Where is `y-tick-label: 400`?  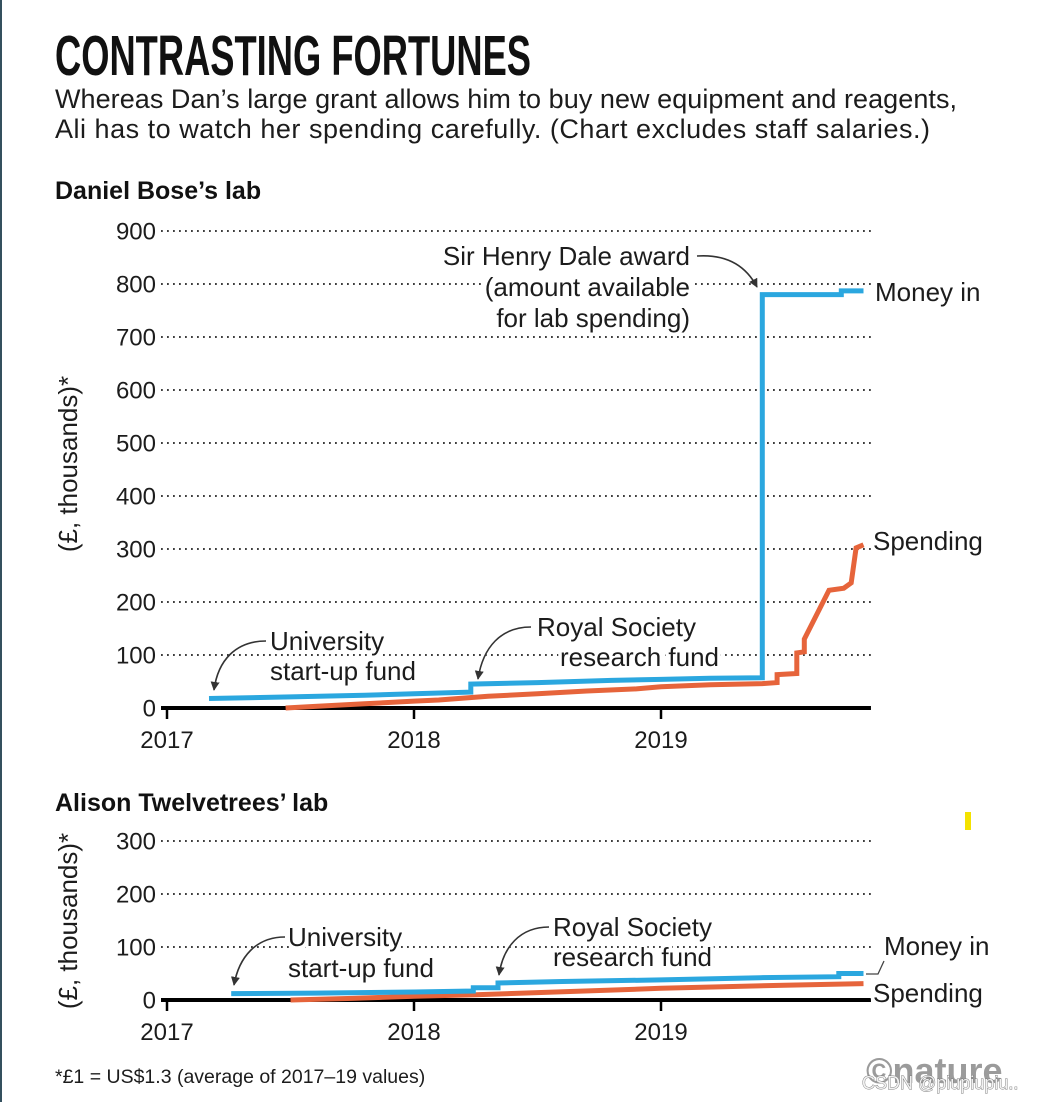 y-tick-label: 400 is located at coordinates (136, 497).